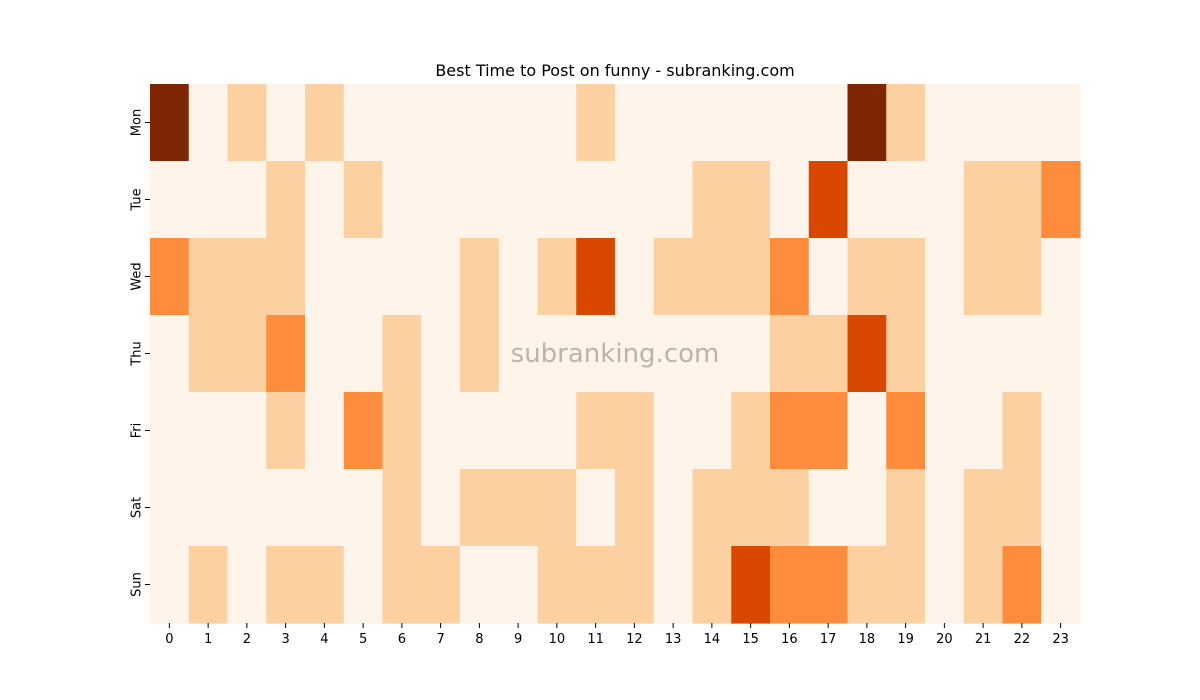 This screenshot has width=1200, height=700. Describe the element at coordinates (617, 635) in the screenshot. I see `x-axis: 0 1 2 3 4 5 6 7 8 9 10 11 12 13 14 15 16 17 18 19 20 21 22 23` at that location.